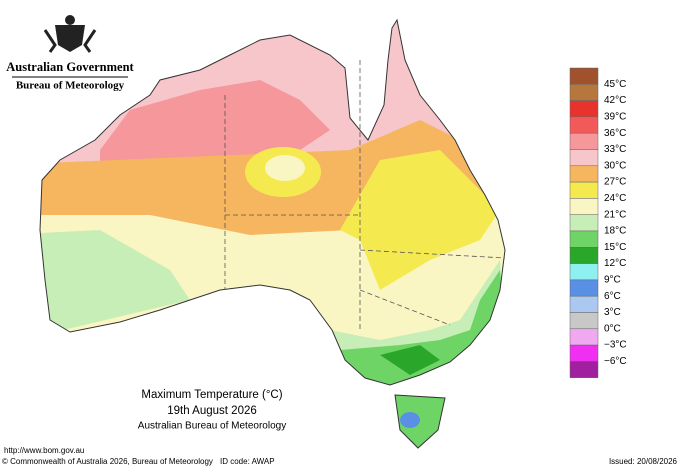  What do you see at coordinates (615, 117) in the screenshot?
I see `legend-label: 39°C` at bounding box center [615, 117].